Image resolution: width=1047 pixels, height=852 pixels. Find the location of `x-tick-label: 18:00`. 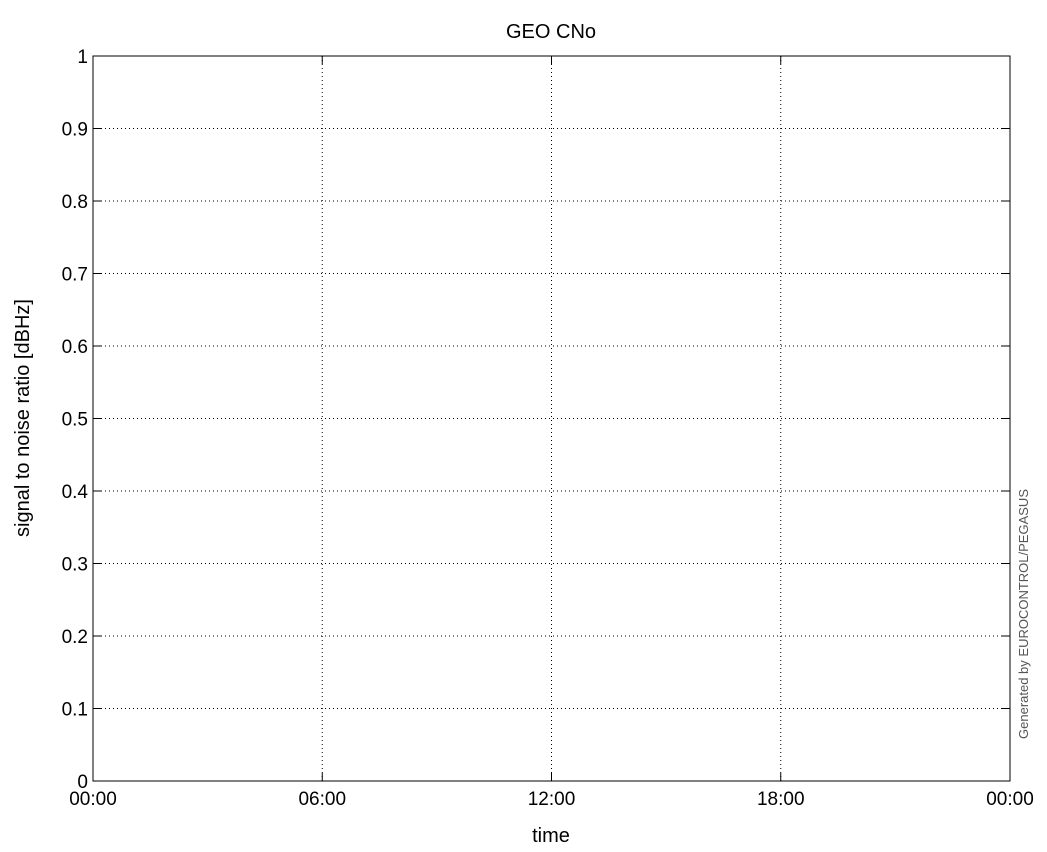

x-tick-label: 18:00 is located at coordinates (781, 799).